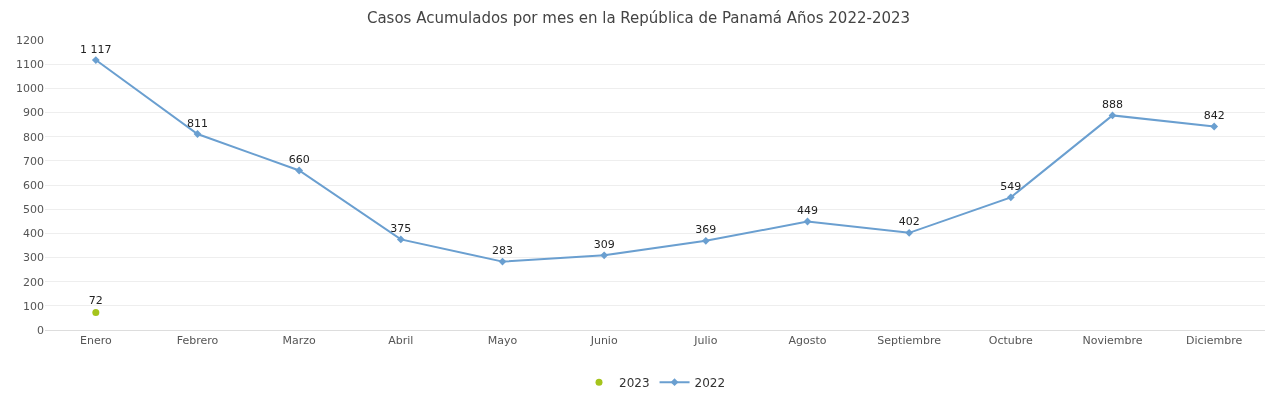 The width and height of the screenshot is (1277, 409). What do you see at coordinates (604, 244) in the screenshot?
I see `data-label: 309` at bounding box center [604, 244].